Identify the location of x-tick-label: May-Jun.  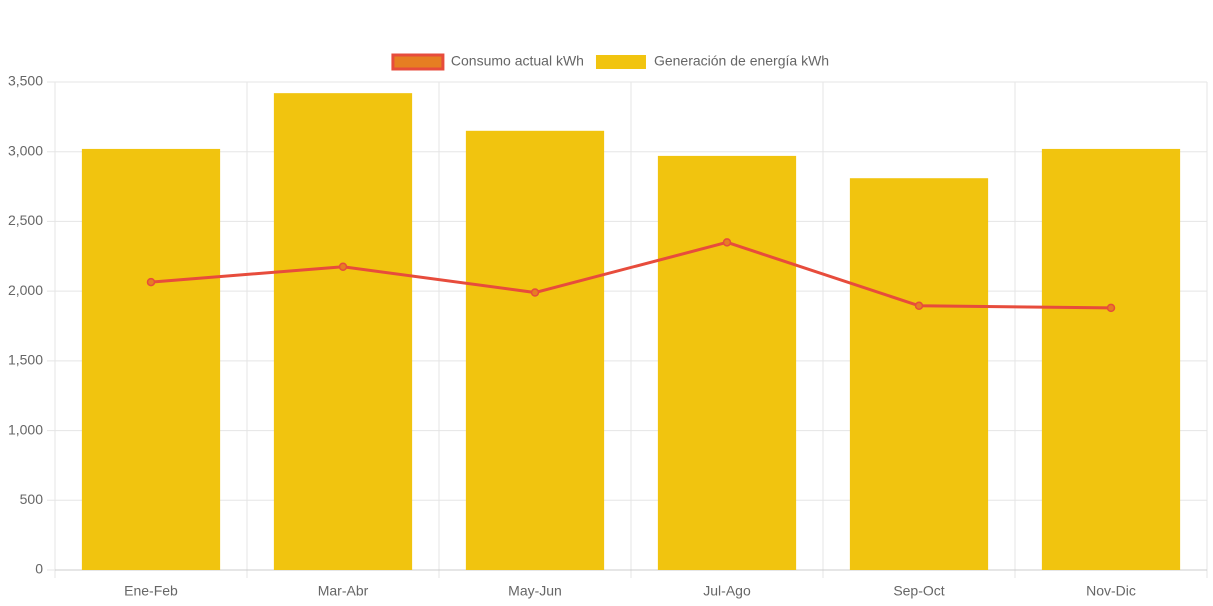
(535, 591).